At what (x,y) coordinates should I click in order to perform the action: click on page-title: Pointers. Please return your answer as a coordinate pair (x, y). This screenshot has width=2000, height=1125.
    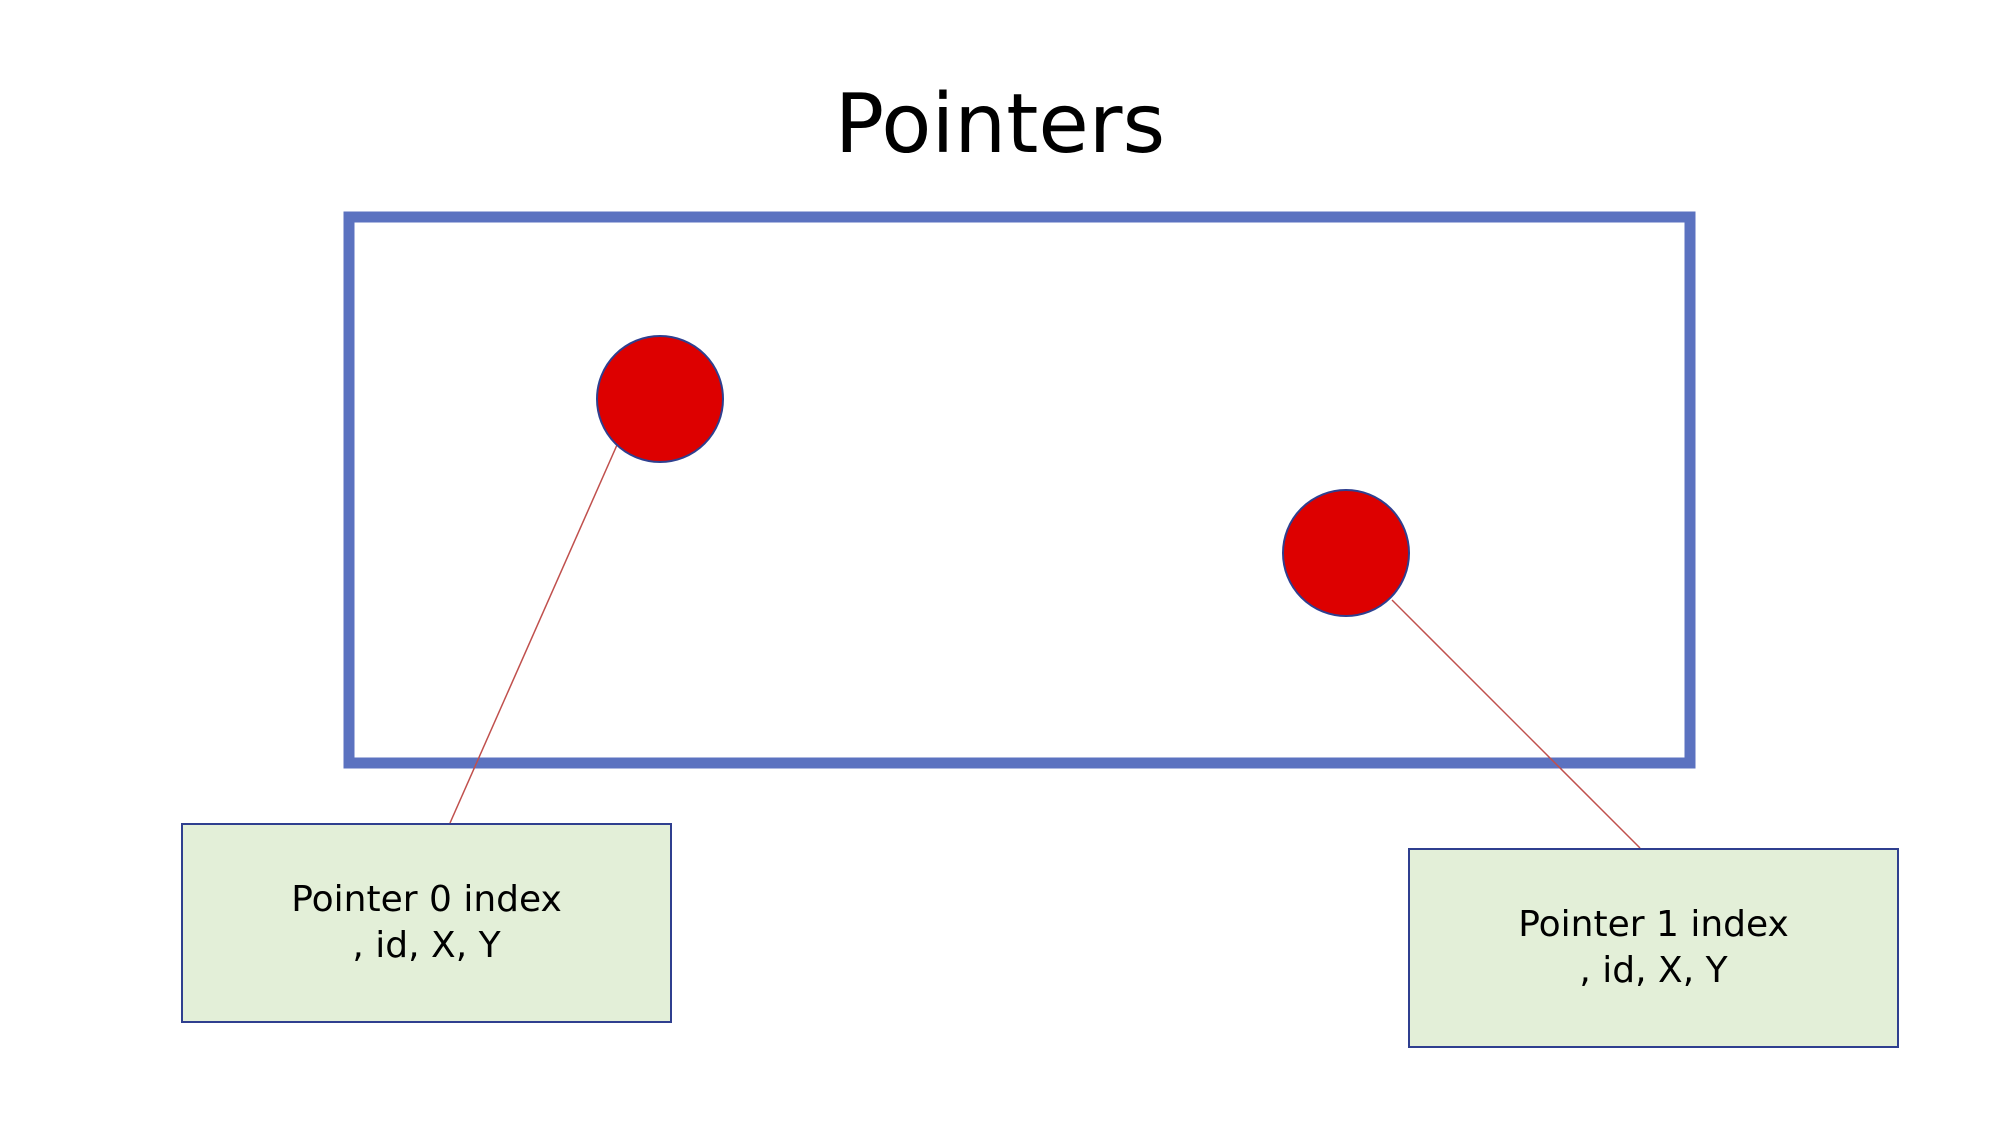
    Looking at the image, I should click on (1000, 124).